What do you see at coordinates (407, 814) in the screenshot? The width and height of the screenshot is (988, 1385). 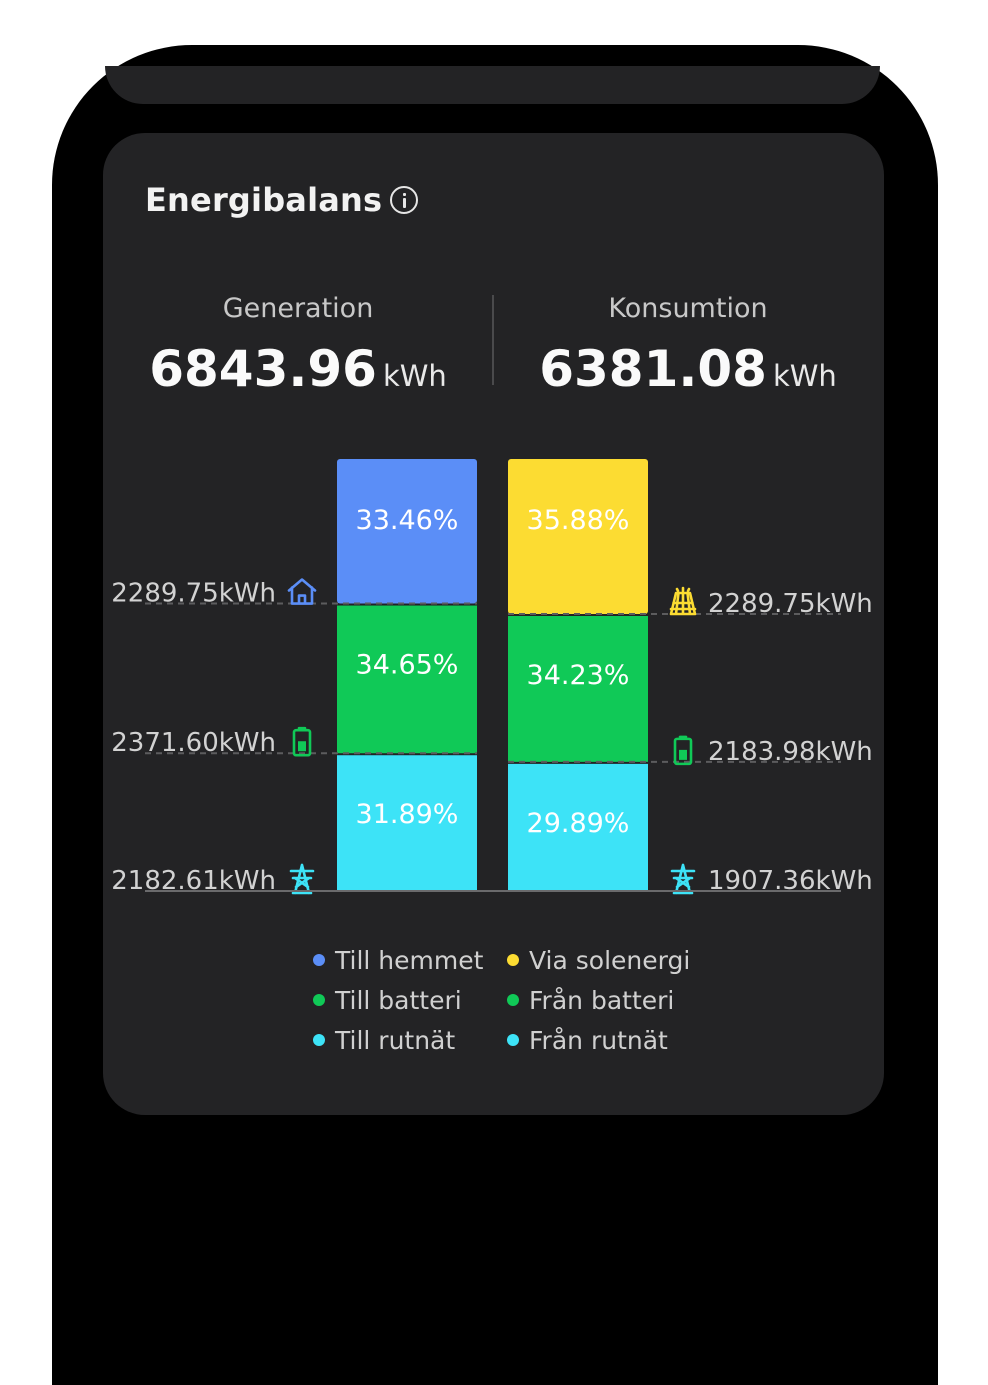 I see `segment-percent-label: 31.89%` at bounding box center [407, 814].